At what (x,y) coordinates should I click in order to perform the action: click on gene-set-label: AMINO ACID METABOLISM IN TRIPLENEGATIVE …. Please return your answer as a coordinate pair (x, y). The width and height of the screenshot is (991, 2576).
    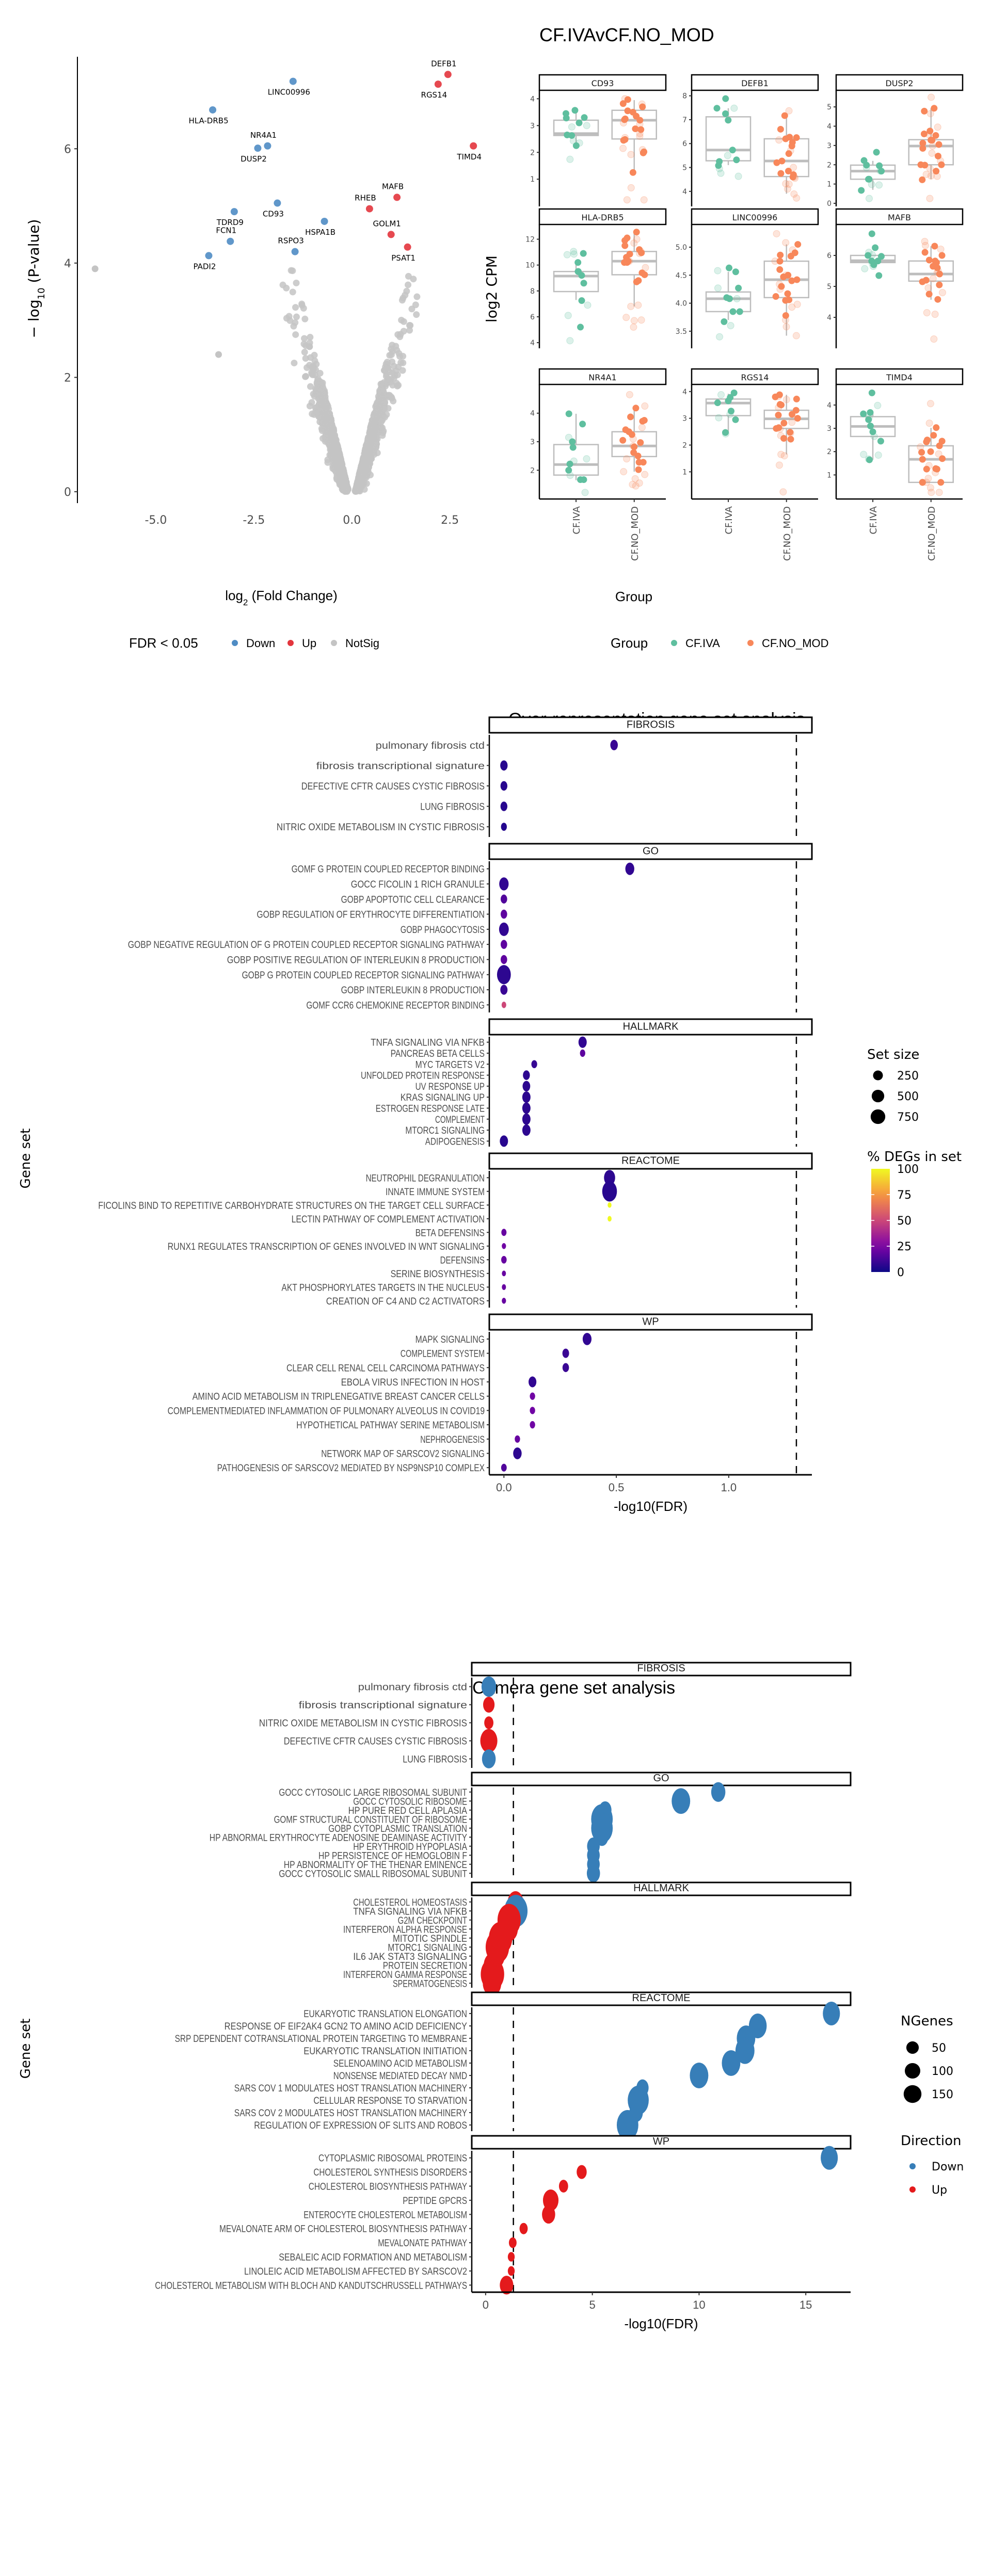
    Looking at the image, I should click on (339, 1398).